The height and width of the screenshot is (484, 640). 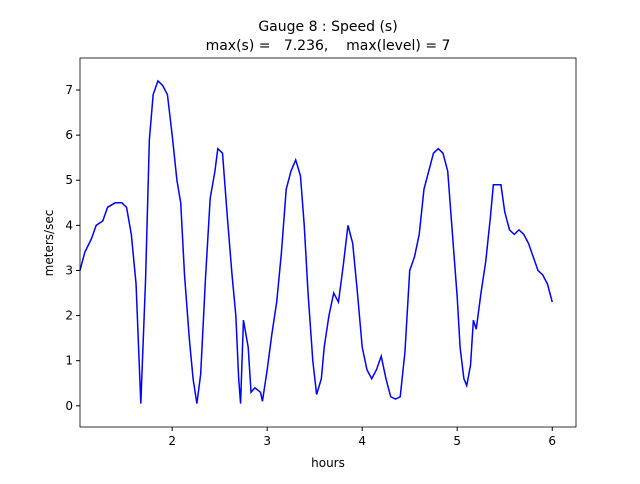 I want to click on x-tick-label: 6, so click(x=552, y=441).